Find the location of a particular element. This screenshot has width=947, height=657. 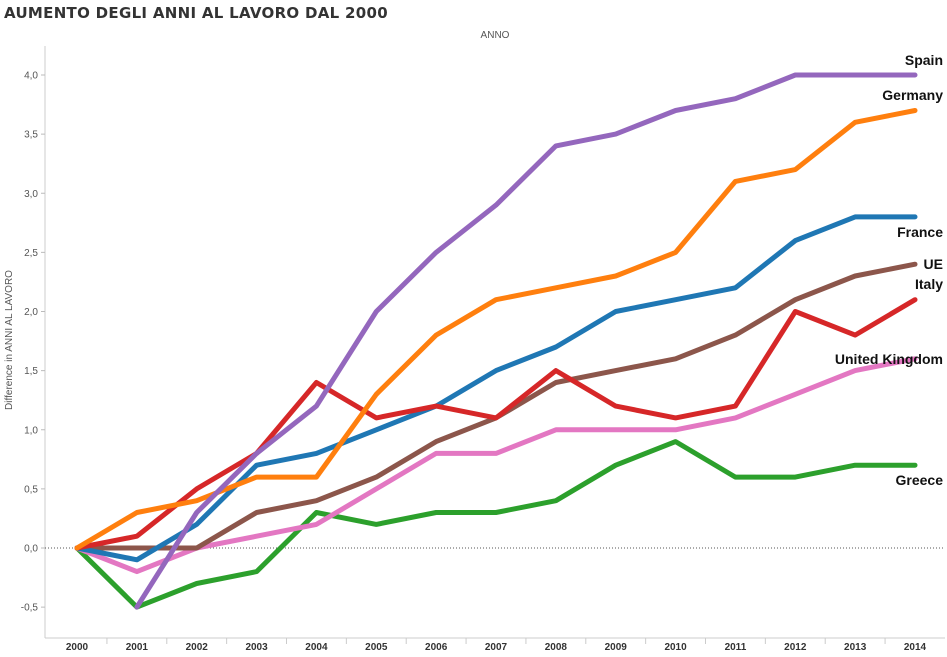

x-tick-label: 2003 is located at coordinates (256, 647).